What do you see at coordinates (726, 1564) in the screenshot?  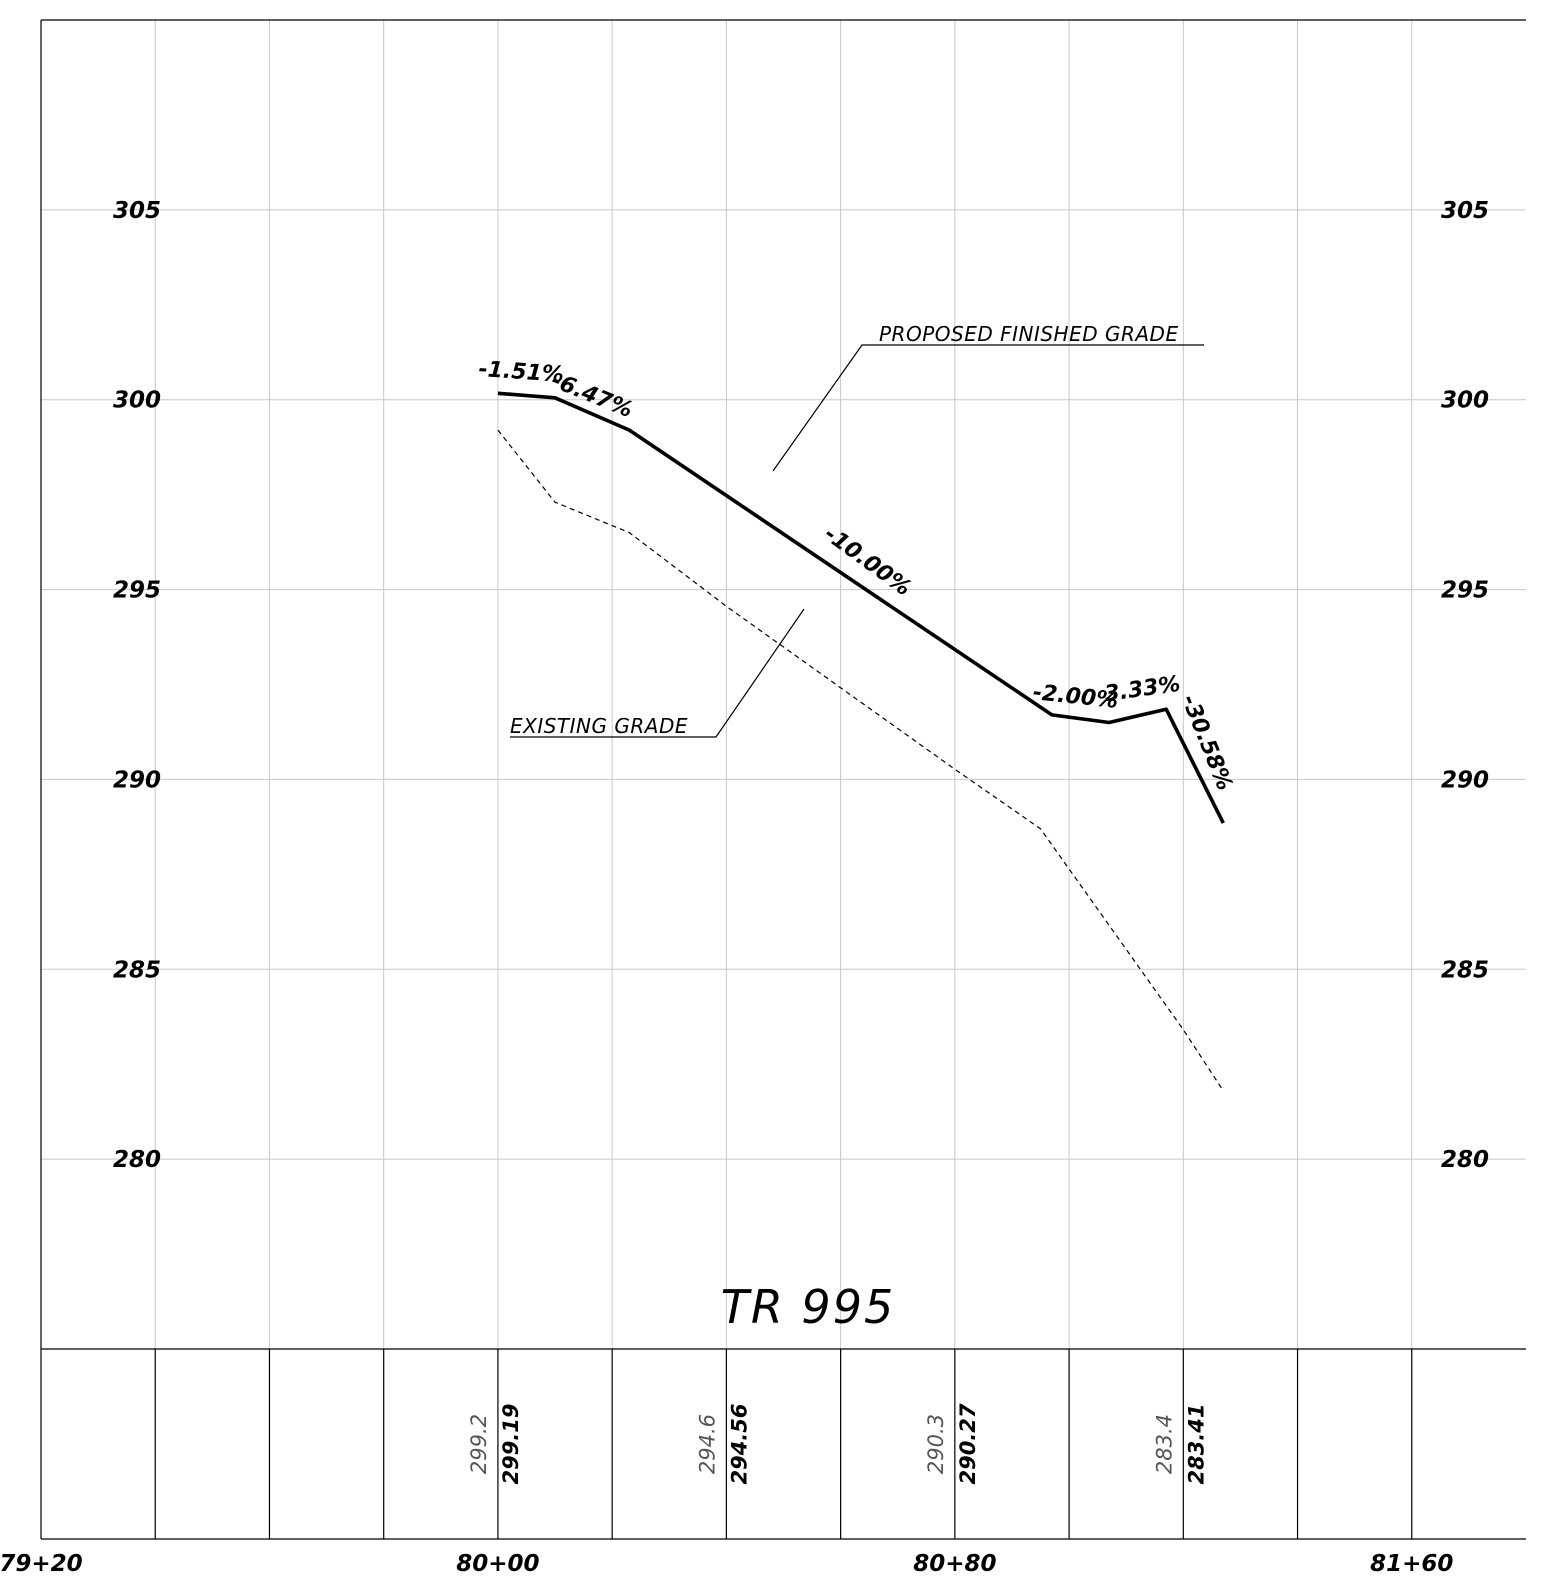 I see `station-axis-labels: 79+20 80+00 80+80 81+60` at bounding box center [726, 1564].